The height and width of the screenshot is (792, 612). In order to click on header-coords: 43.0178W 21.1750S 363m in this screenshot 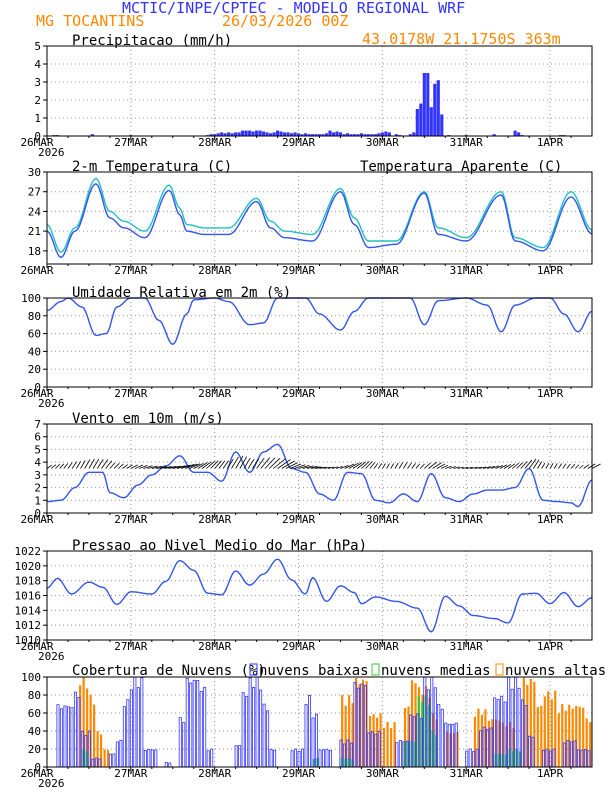, I will do `click(461, 39)`.